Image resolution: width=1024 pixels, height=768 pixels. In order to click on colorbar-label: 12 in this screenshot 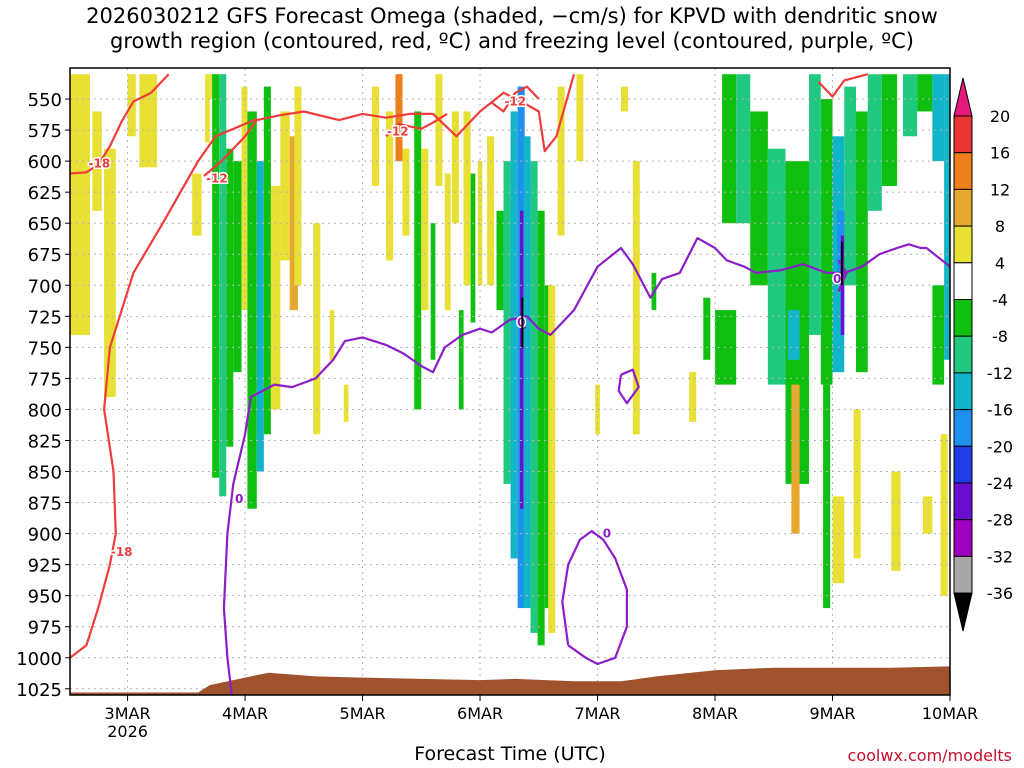, I will do `click(1000, 189)`.